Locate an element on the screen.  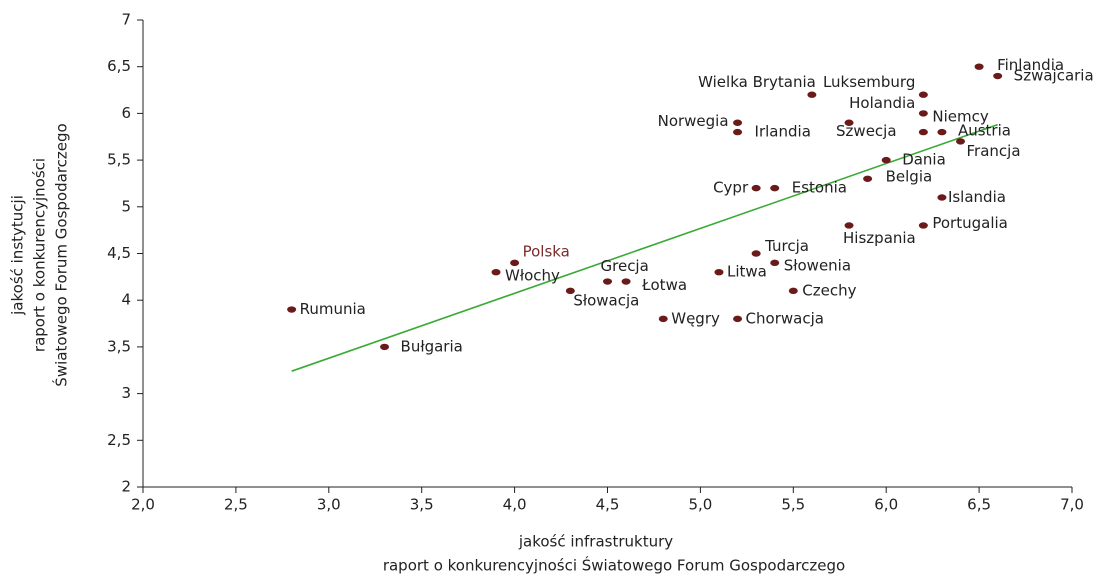
point-label: Czechy is located at coordinates (829, 290).